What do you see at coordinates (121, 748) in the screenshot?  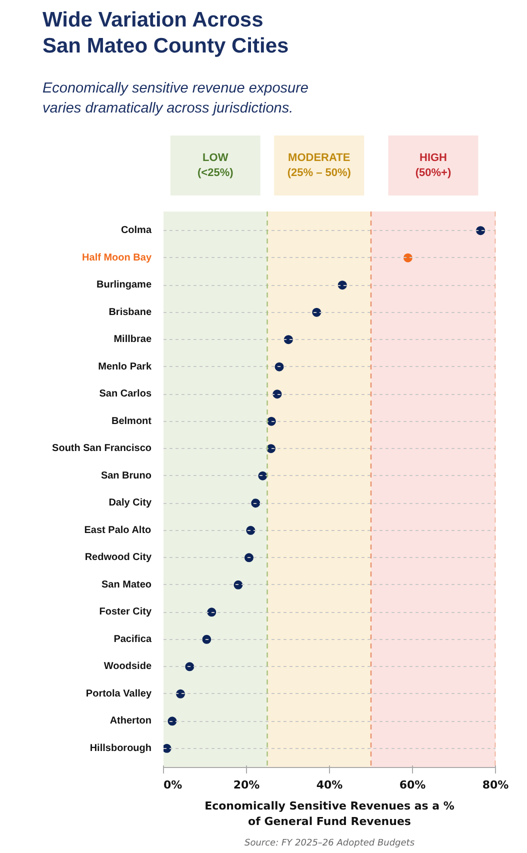 I see `y-tick-label: Hillsborough` at bounding box center [121, 748].